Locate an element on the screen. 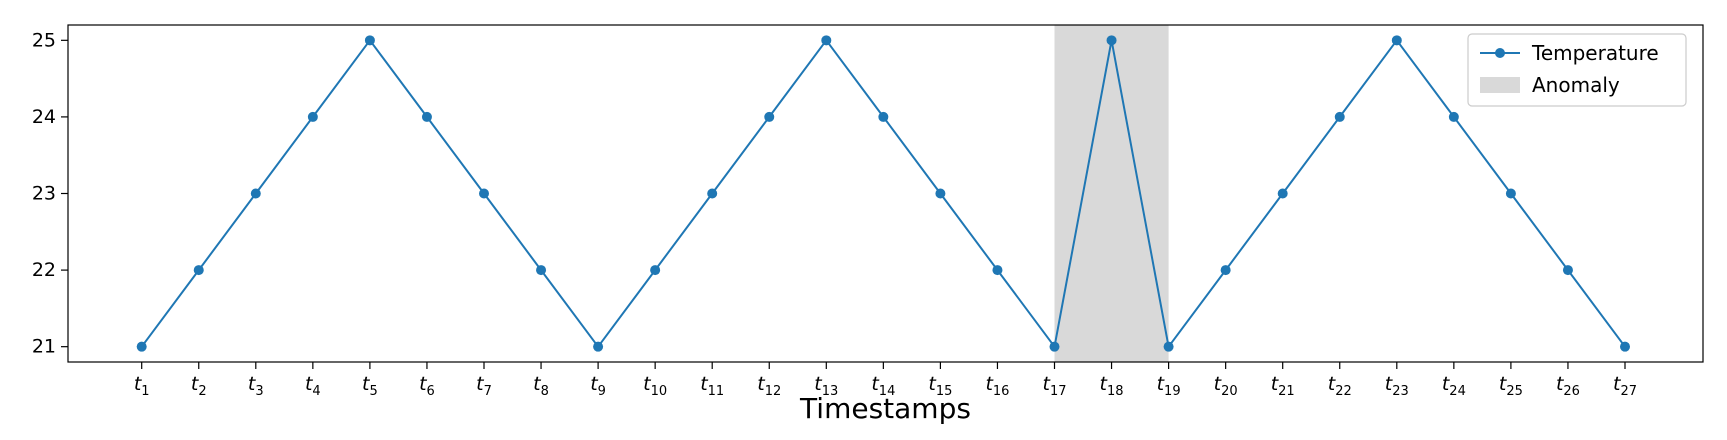 The width and height of the screenshot is (1727, 440). legend-anomaly-label: Anomaly is located at coordinates (1576, 85).